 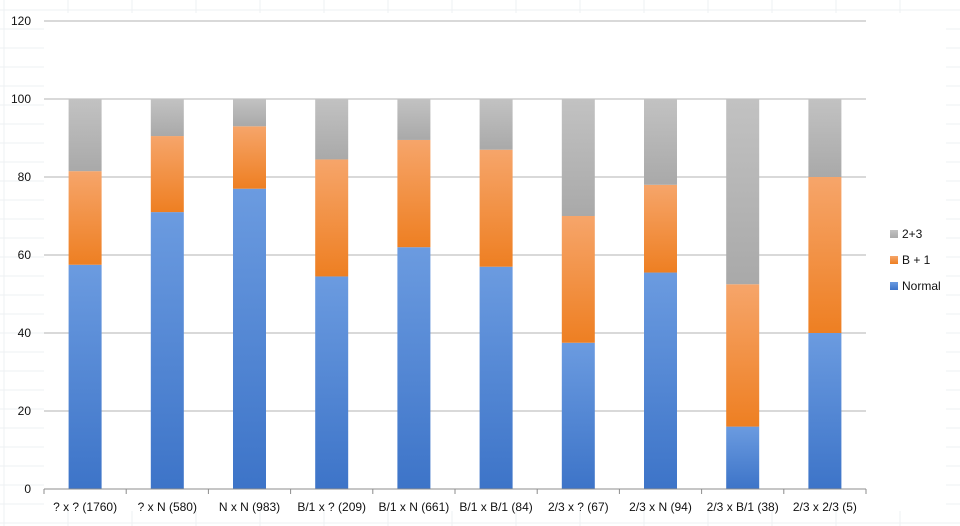 What do you see at coordinates (249, 507) in the screenshot?
I see `x-tick-label: N x N (983)` at bounding box center [249, 507].